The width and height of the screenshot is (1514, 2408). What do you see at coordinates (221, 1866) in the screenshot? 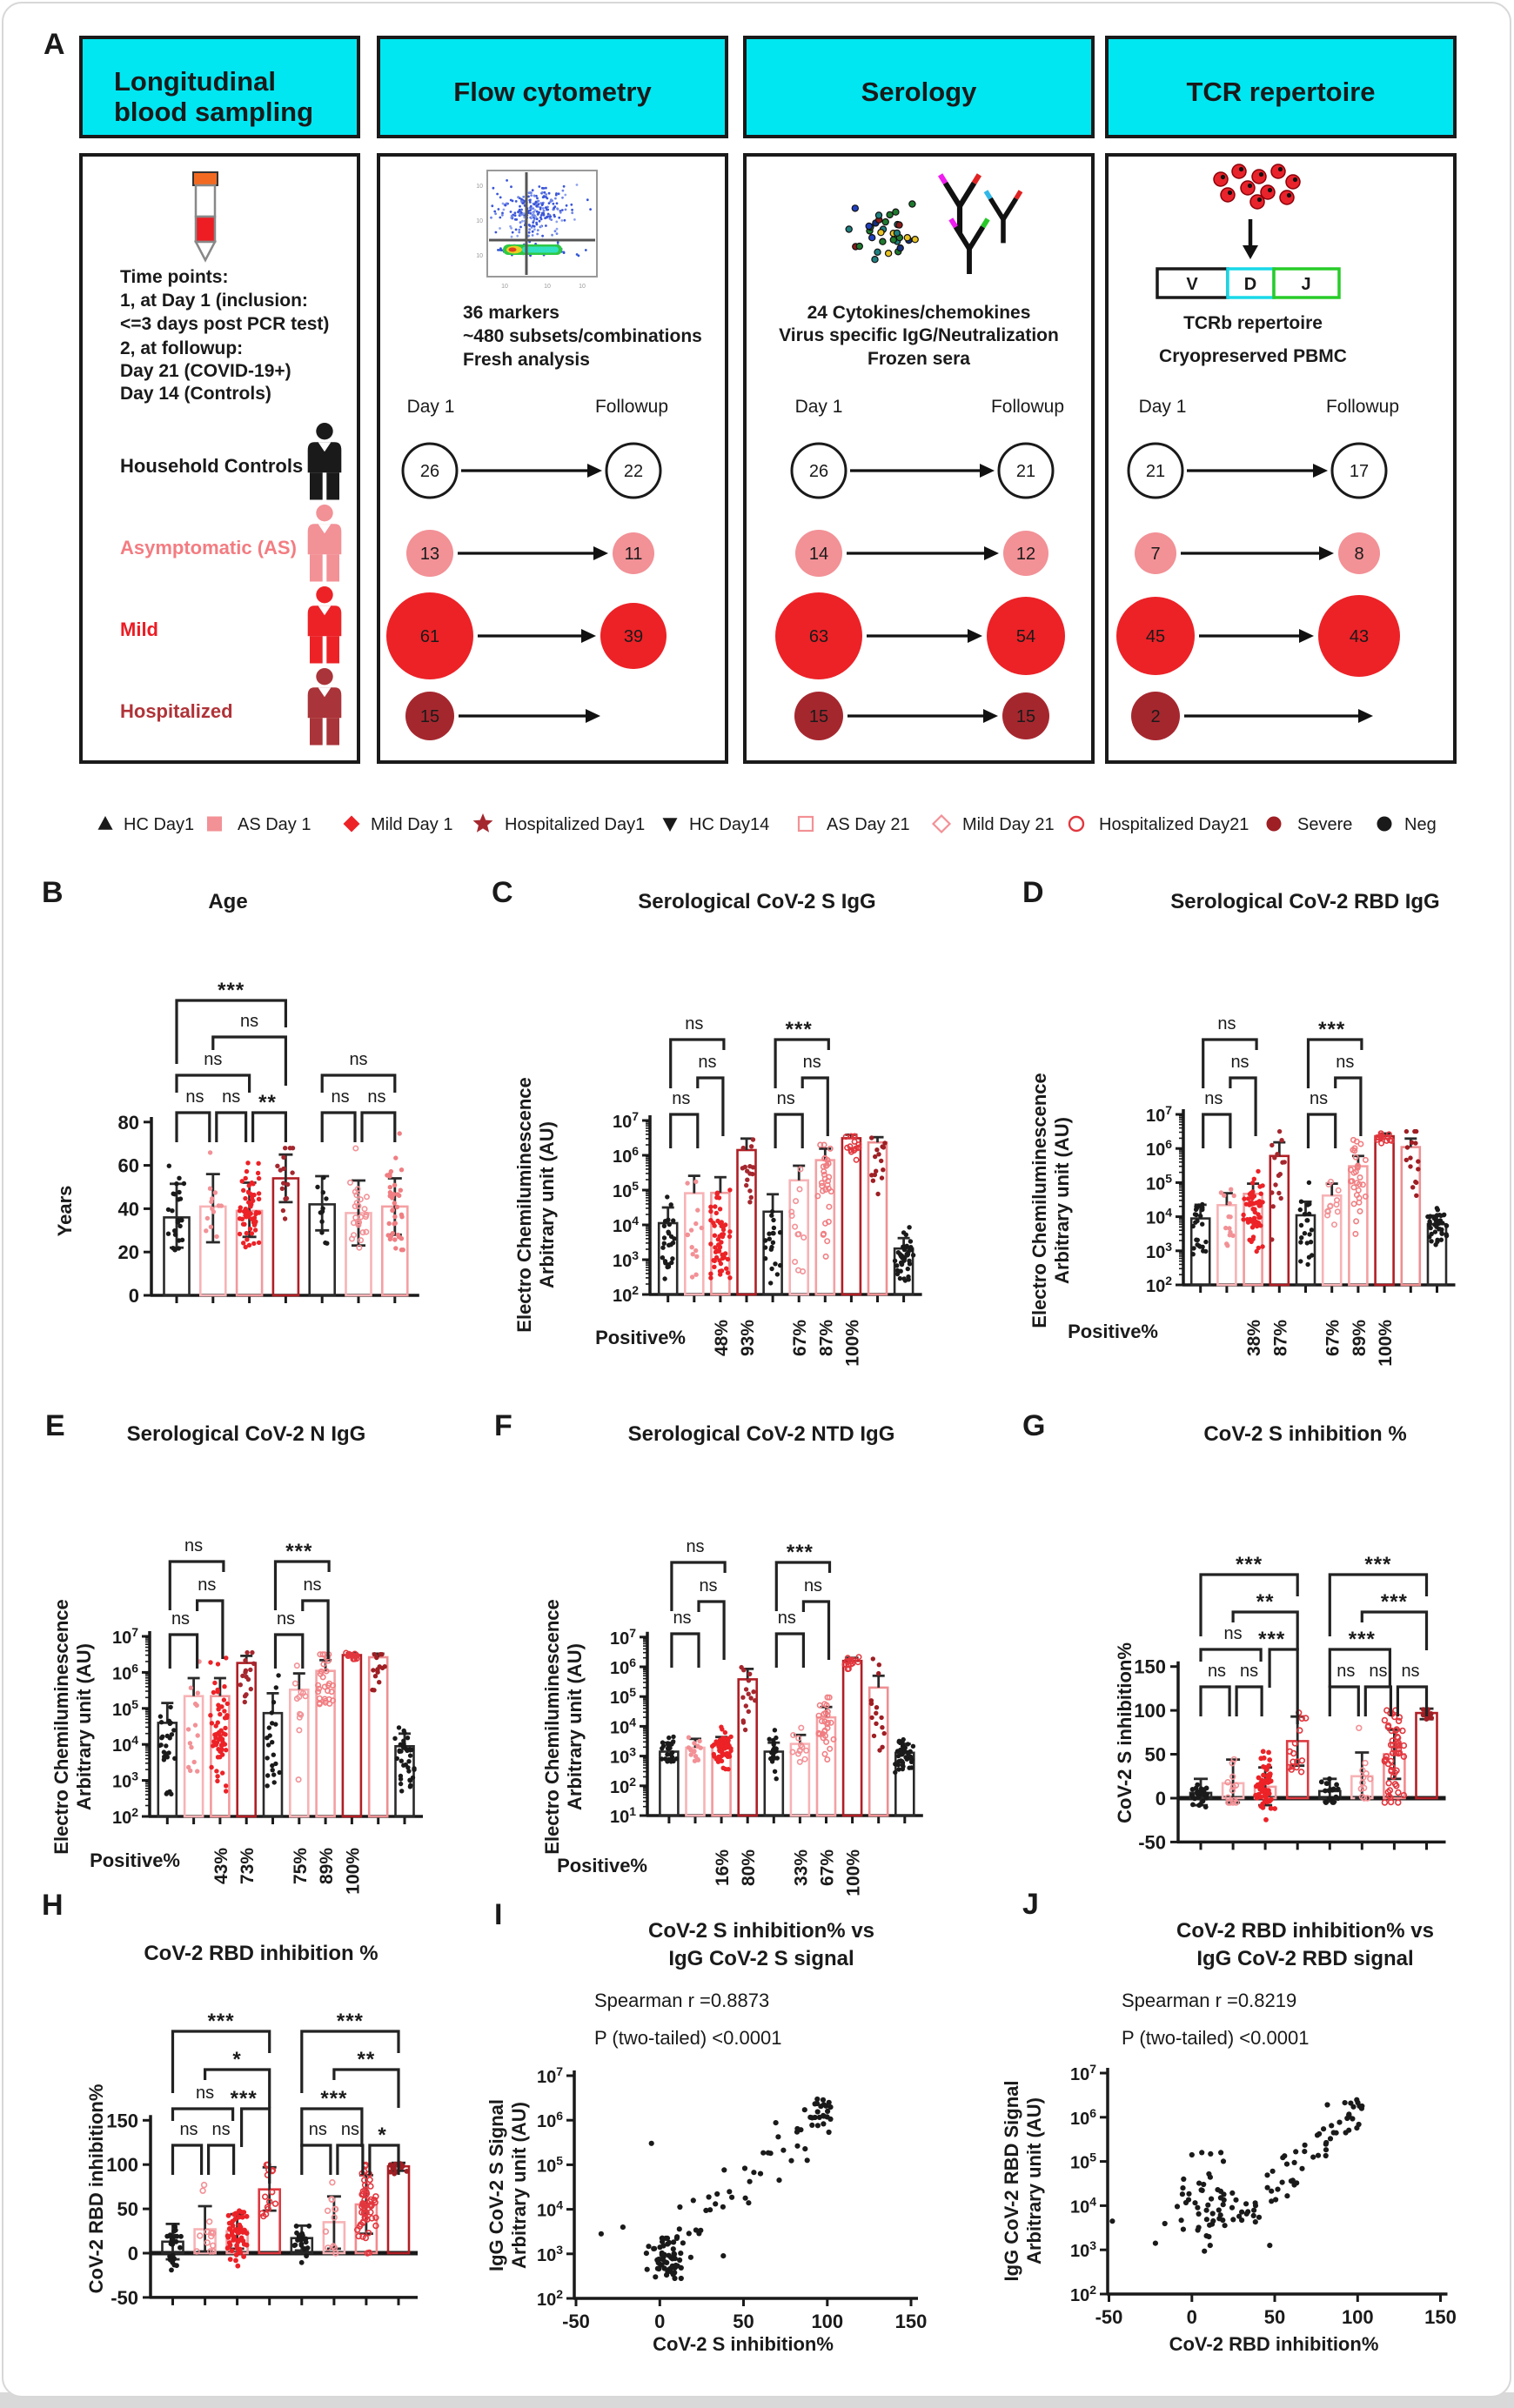
I see `svg-text: 43%` at bounding box center [221, 1866].